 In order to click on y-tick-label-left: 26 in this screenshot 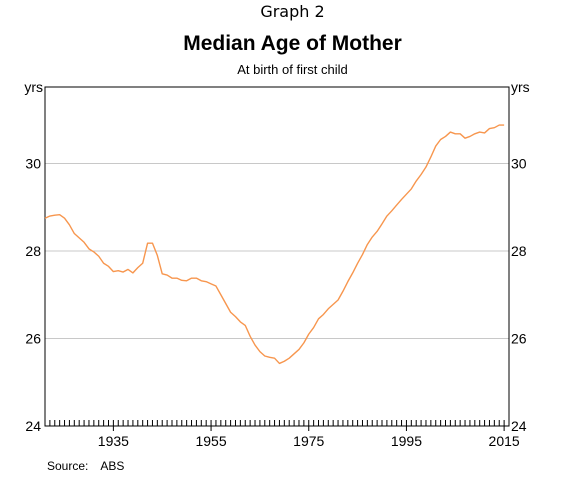, I will do `click(33, 339)`.